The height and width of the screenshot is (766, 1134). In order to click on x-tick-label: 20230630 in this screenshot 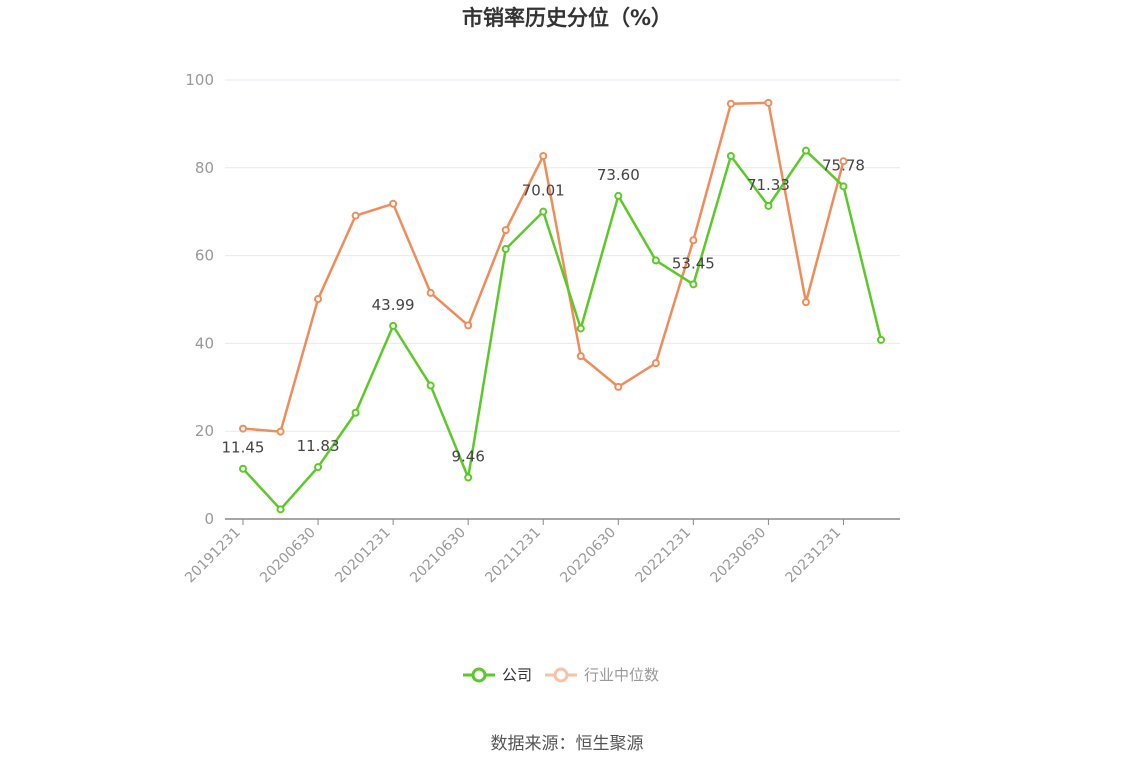, I will do `click(739, 556)`.